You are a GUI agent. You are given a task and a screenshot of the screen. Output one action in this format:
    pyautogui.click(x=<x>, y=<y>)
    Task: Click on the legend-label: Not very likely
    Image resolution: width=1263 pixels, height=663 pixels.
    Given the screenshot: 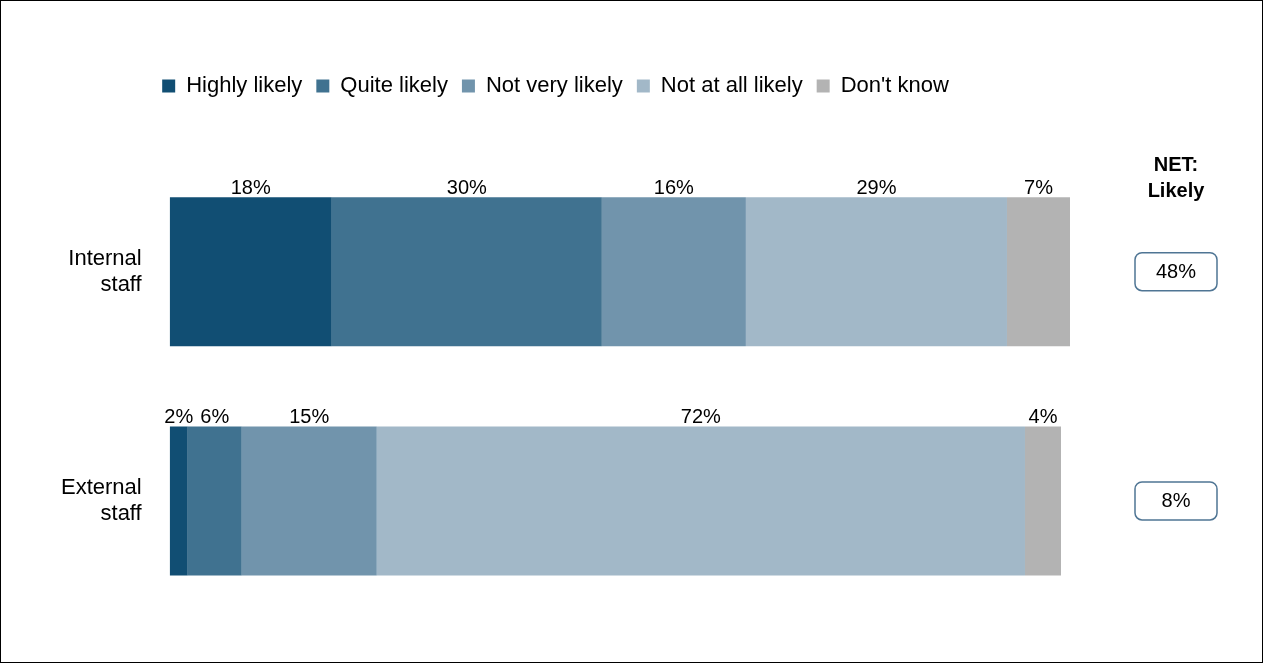 What is the action you would take?
    pyautogui.click(x=554, y=85)
    